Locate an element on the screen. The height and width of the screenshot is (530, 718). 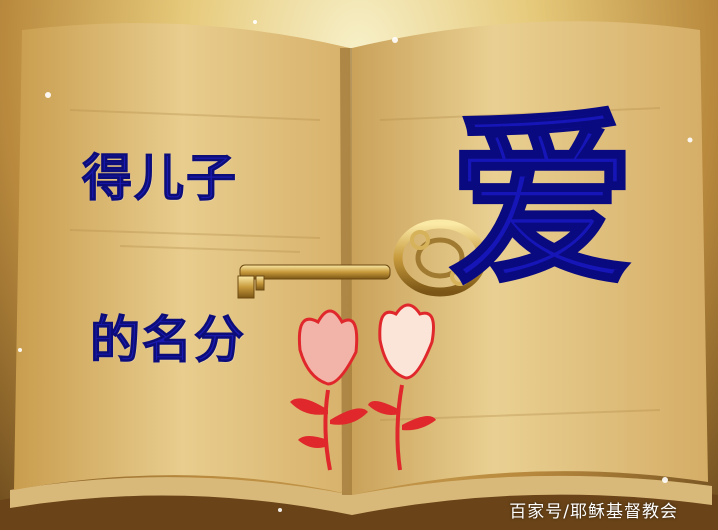
flower-right-image is located at coordinates (402, 387).